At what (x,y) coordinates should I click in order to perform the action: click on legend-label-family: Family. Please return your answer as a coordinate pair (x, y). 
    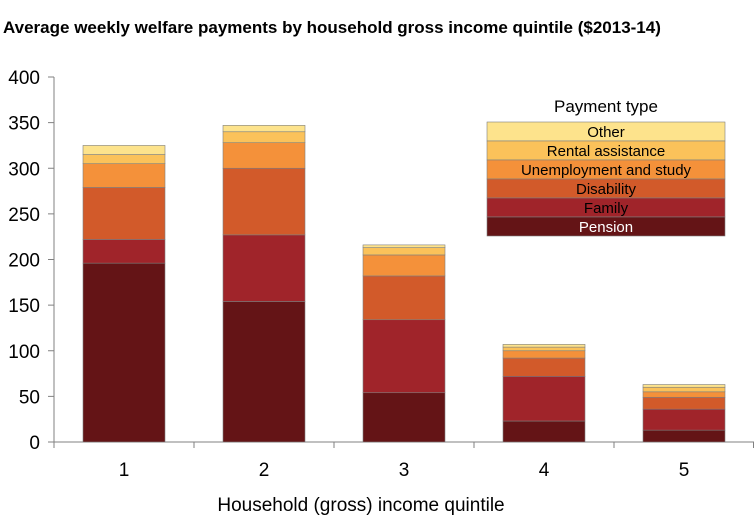
    Looking at the image, I should click on (606, 208).